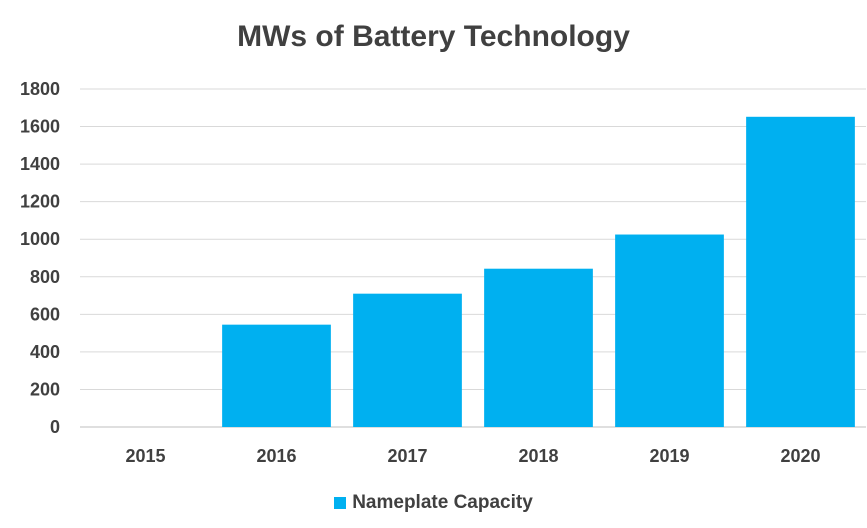  I want to click on y-tick-label: 400, so click(45, 352).